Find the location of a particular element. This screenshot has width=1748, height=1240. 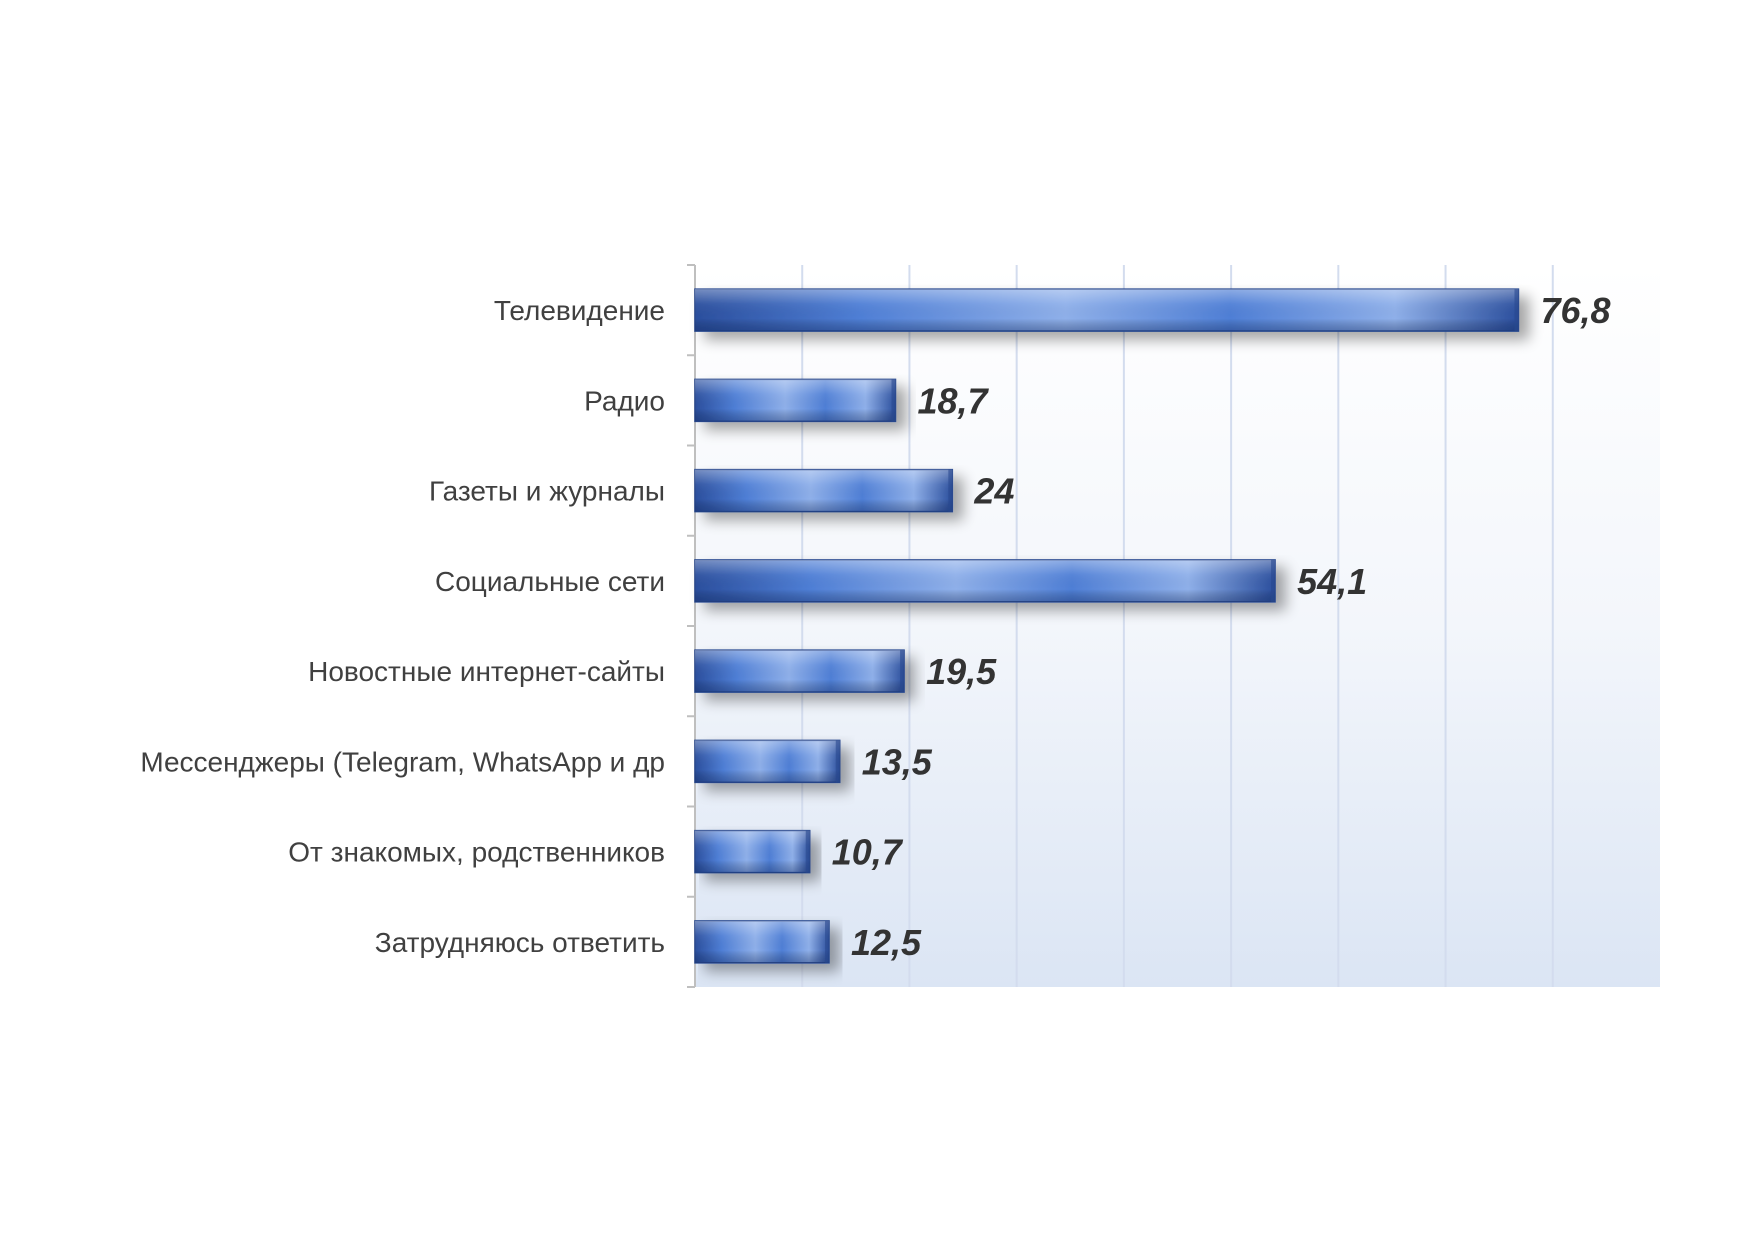

category-label: От знакомых, родственников is located at coordinates (476, 852).